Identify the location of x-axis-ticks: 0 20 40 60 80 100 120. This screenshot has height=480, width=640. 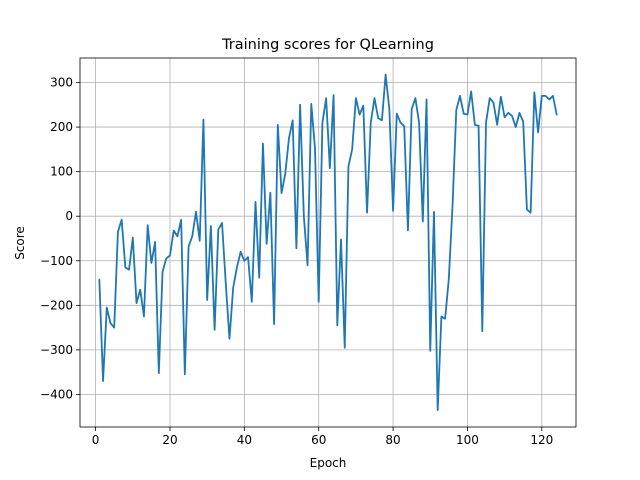
(322, 437).